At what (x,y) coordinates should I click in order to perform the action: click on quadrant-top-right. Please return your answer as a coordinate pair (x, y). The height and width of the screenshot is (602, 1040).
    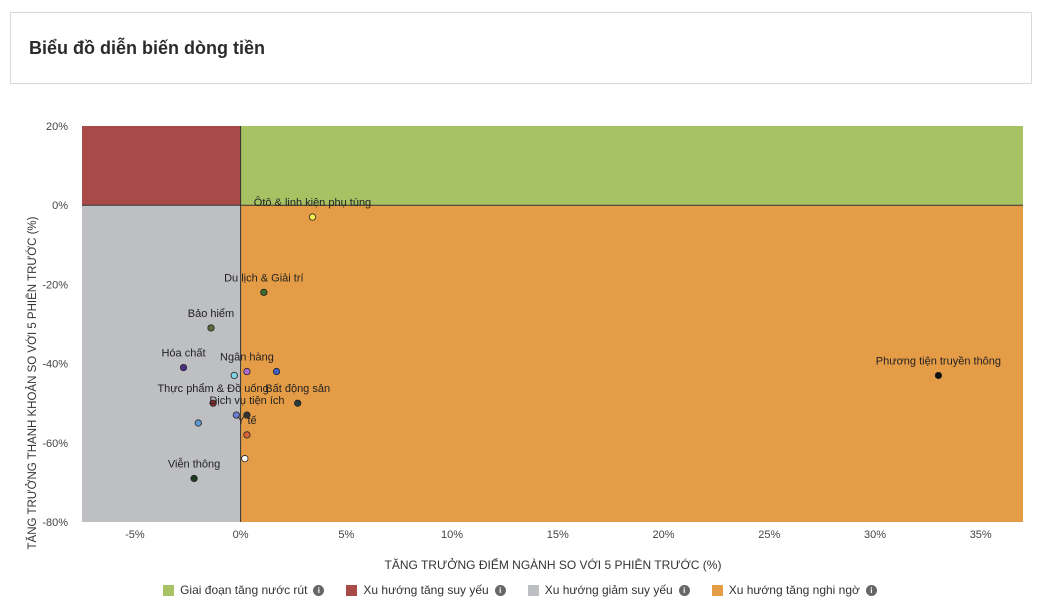
    Looking at the image, I should click on (631, 166).